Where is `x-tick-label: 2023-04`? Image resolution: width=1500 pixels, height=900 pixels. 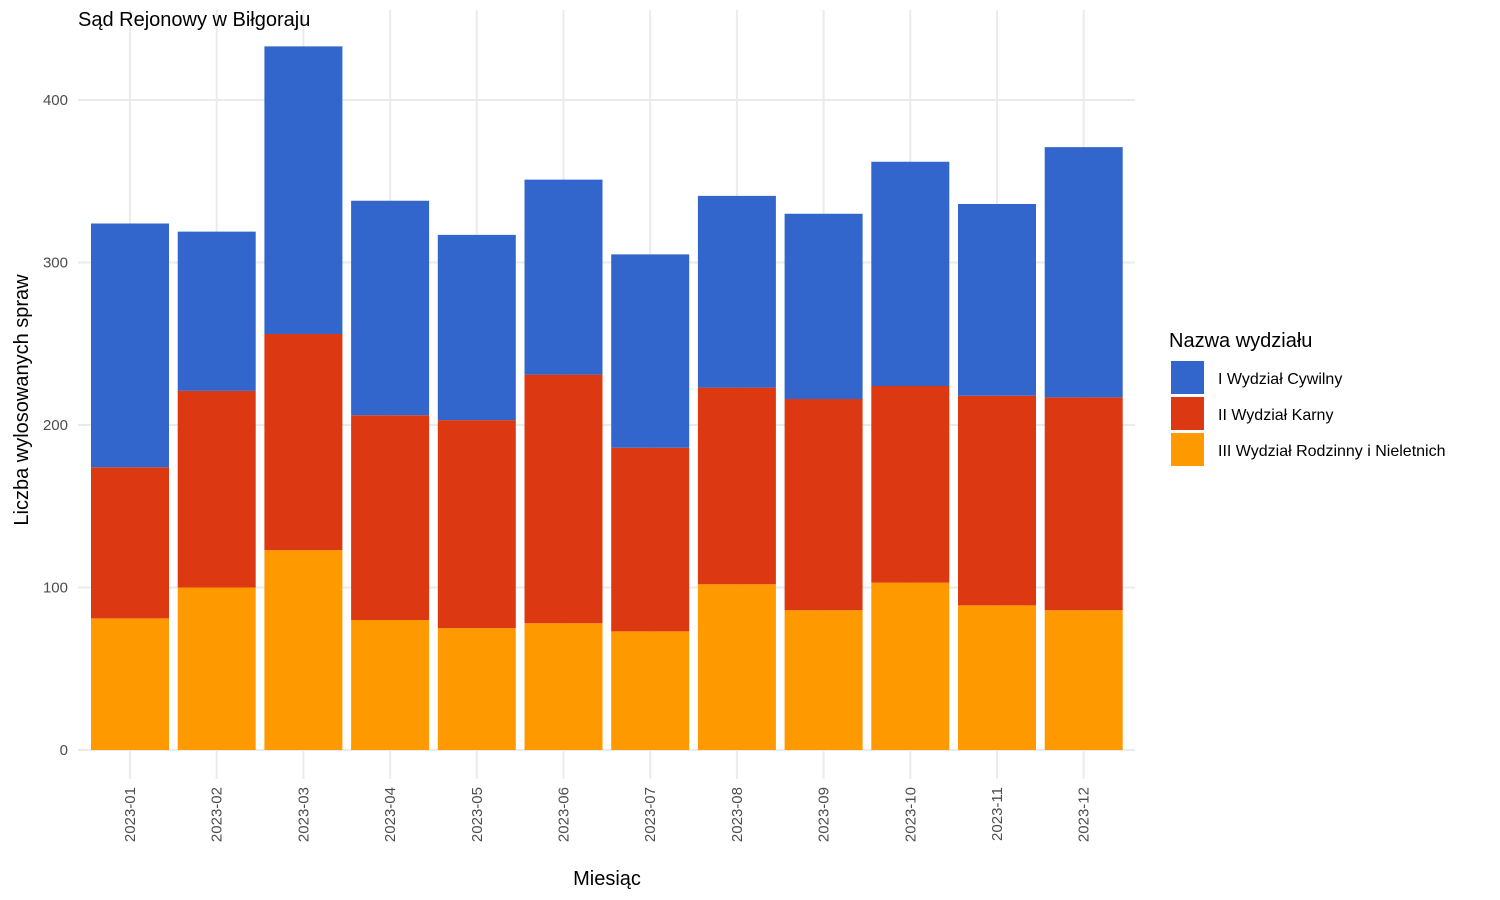
x-tick-label: 2023-04 is located at coordinates (390, 814).